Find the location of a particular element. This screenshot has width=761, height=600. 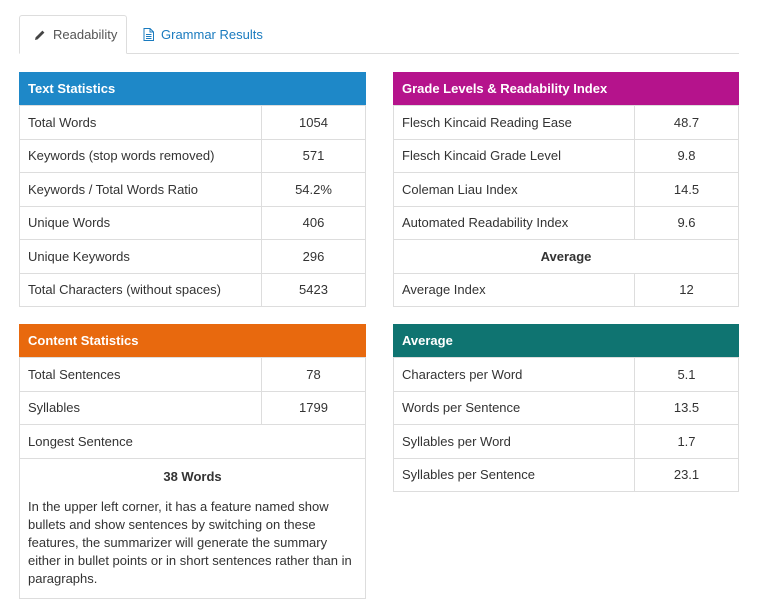

row-value: 571 is located at coordinates (313, 155).